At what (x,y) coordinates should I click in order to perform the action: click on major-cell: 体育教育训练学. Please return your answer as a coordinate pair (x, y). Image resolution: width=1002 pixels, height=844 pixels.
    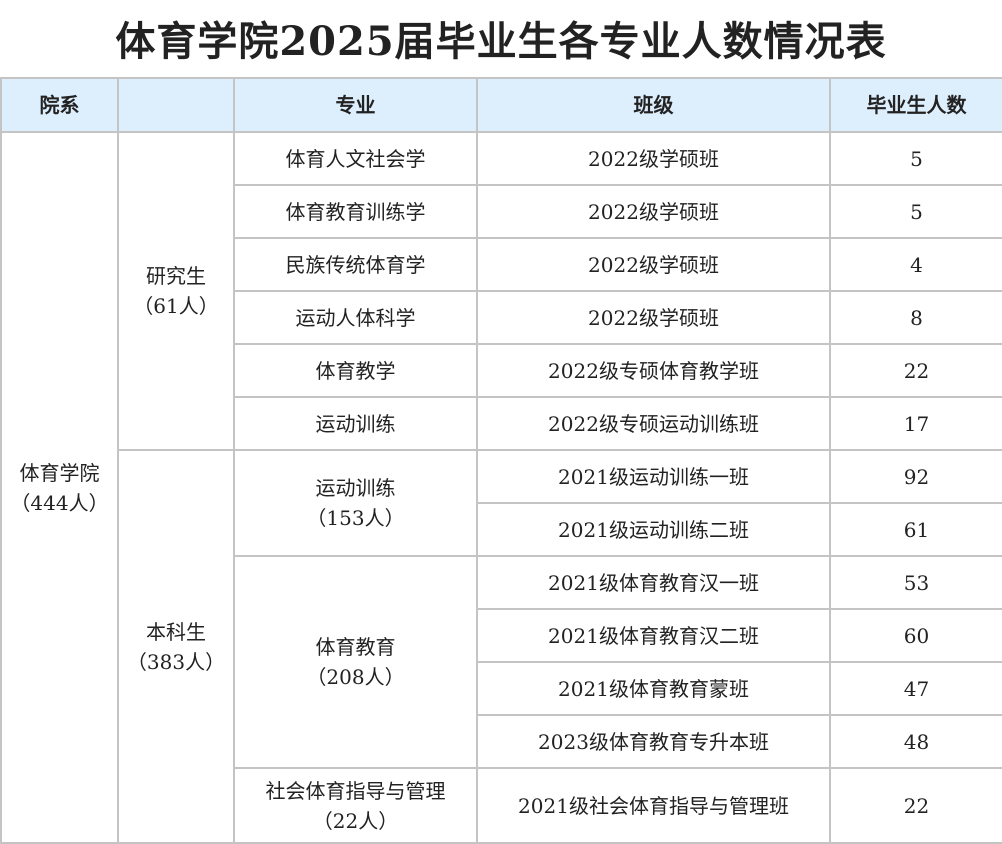
    Looking at the image, I should click on (355, 211).